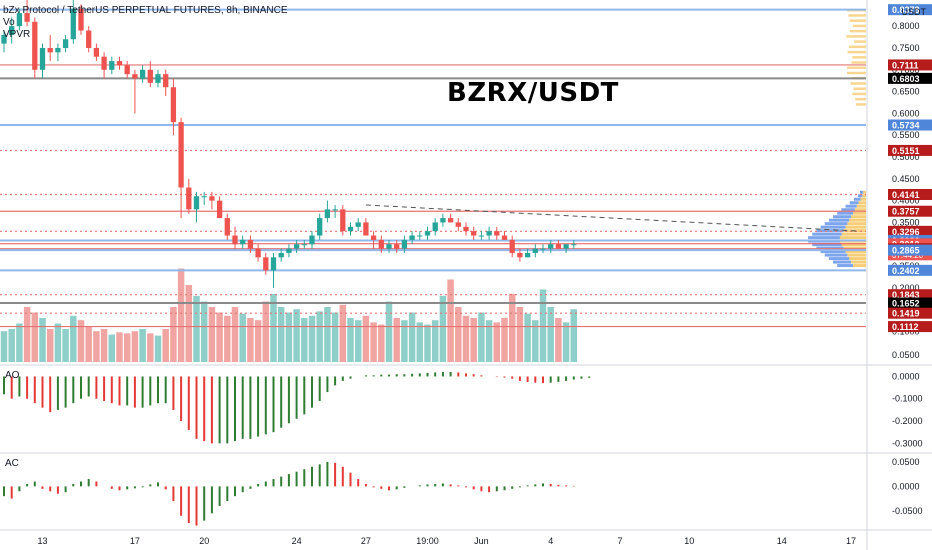  What do you see at coordinates (906, 79) in the screenshot?
I see `price-label-text: 0.6803` at bounding box center [906, 79].